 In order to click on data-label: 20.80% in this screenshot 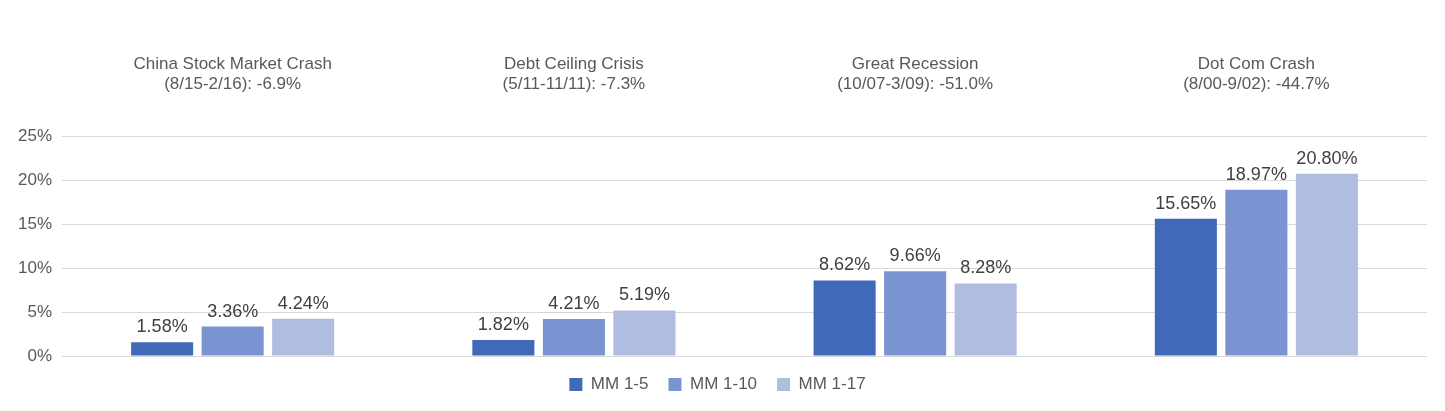, I will do `click(1327, 157)`.